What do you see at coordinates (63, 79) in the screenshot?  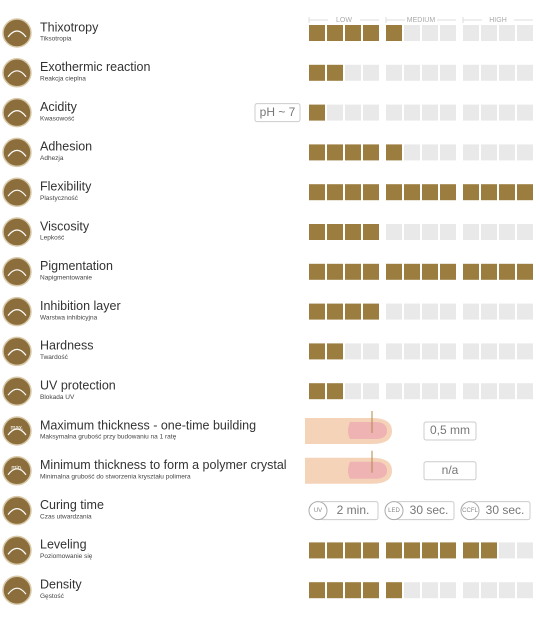 I see `row-subtitle: Reakcja cieplna` at bounding box center [63, 79].